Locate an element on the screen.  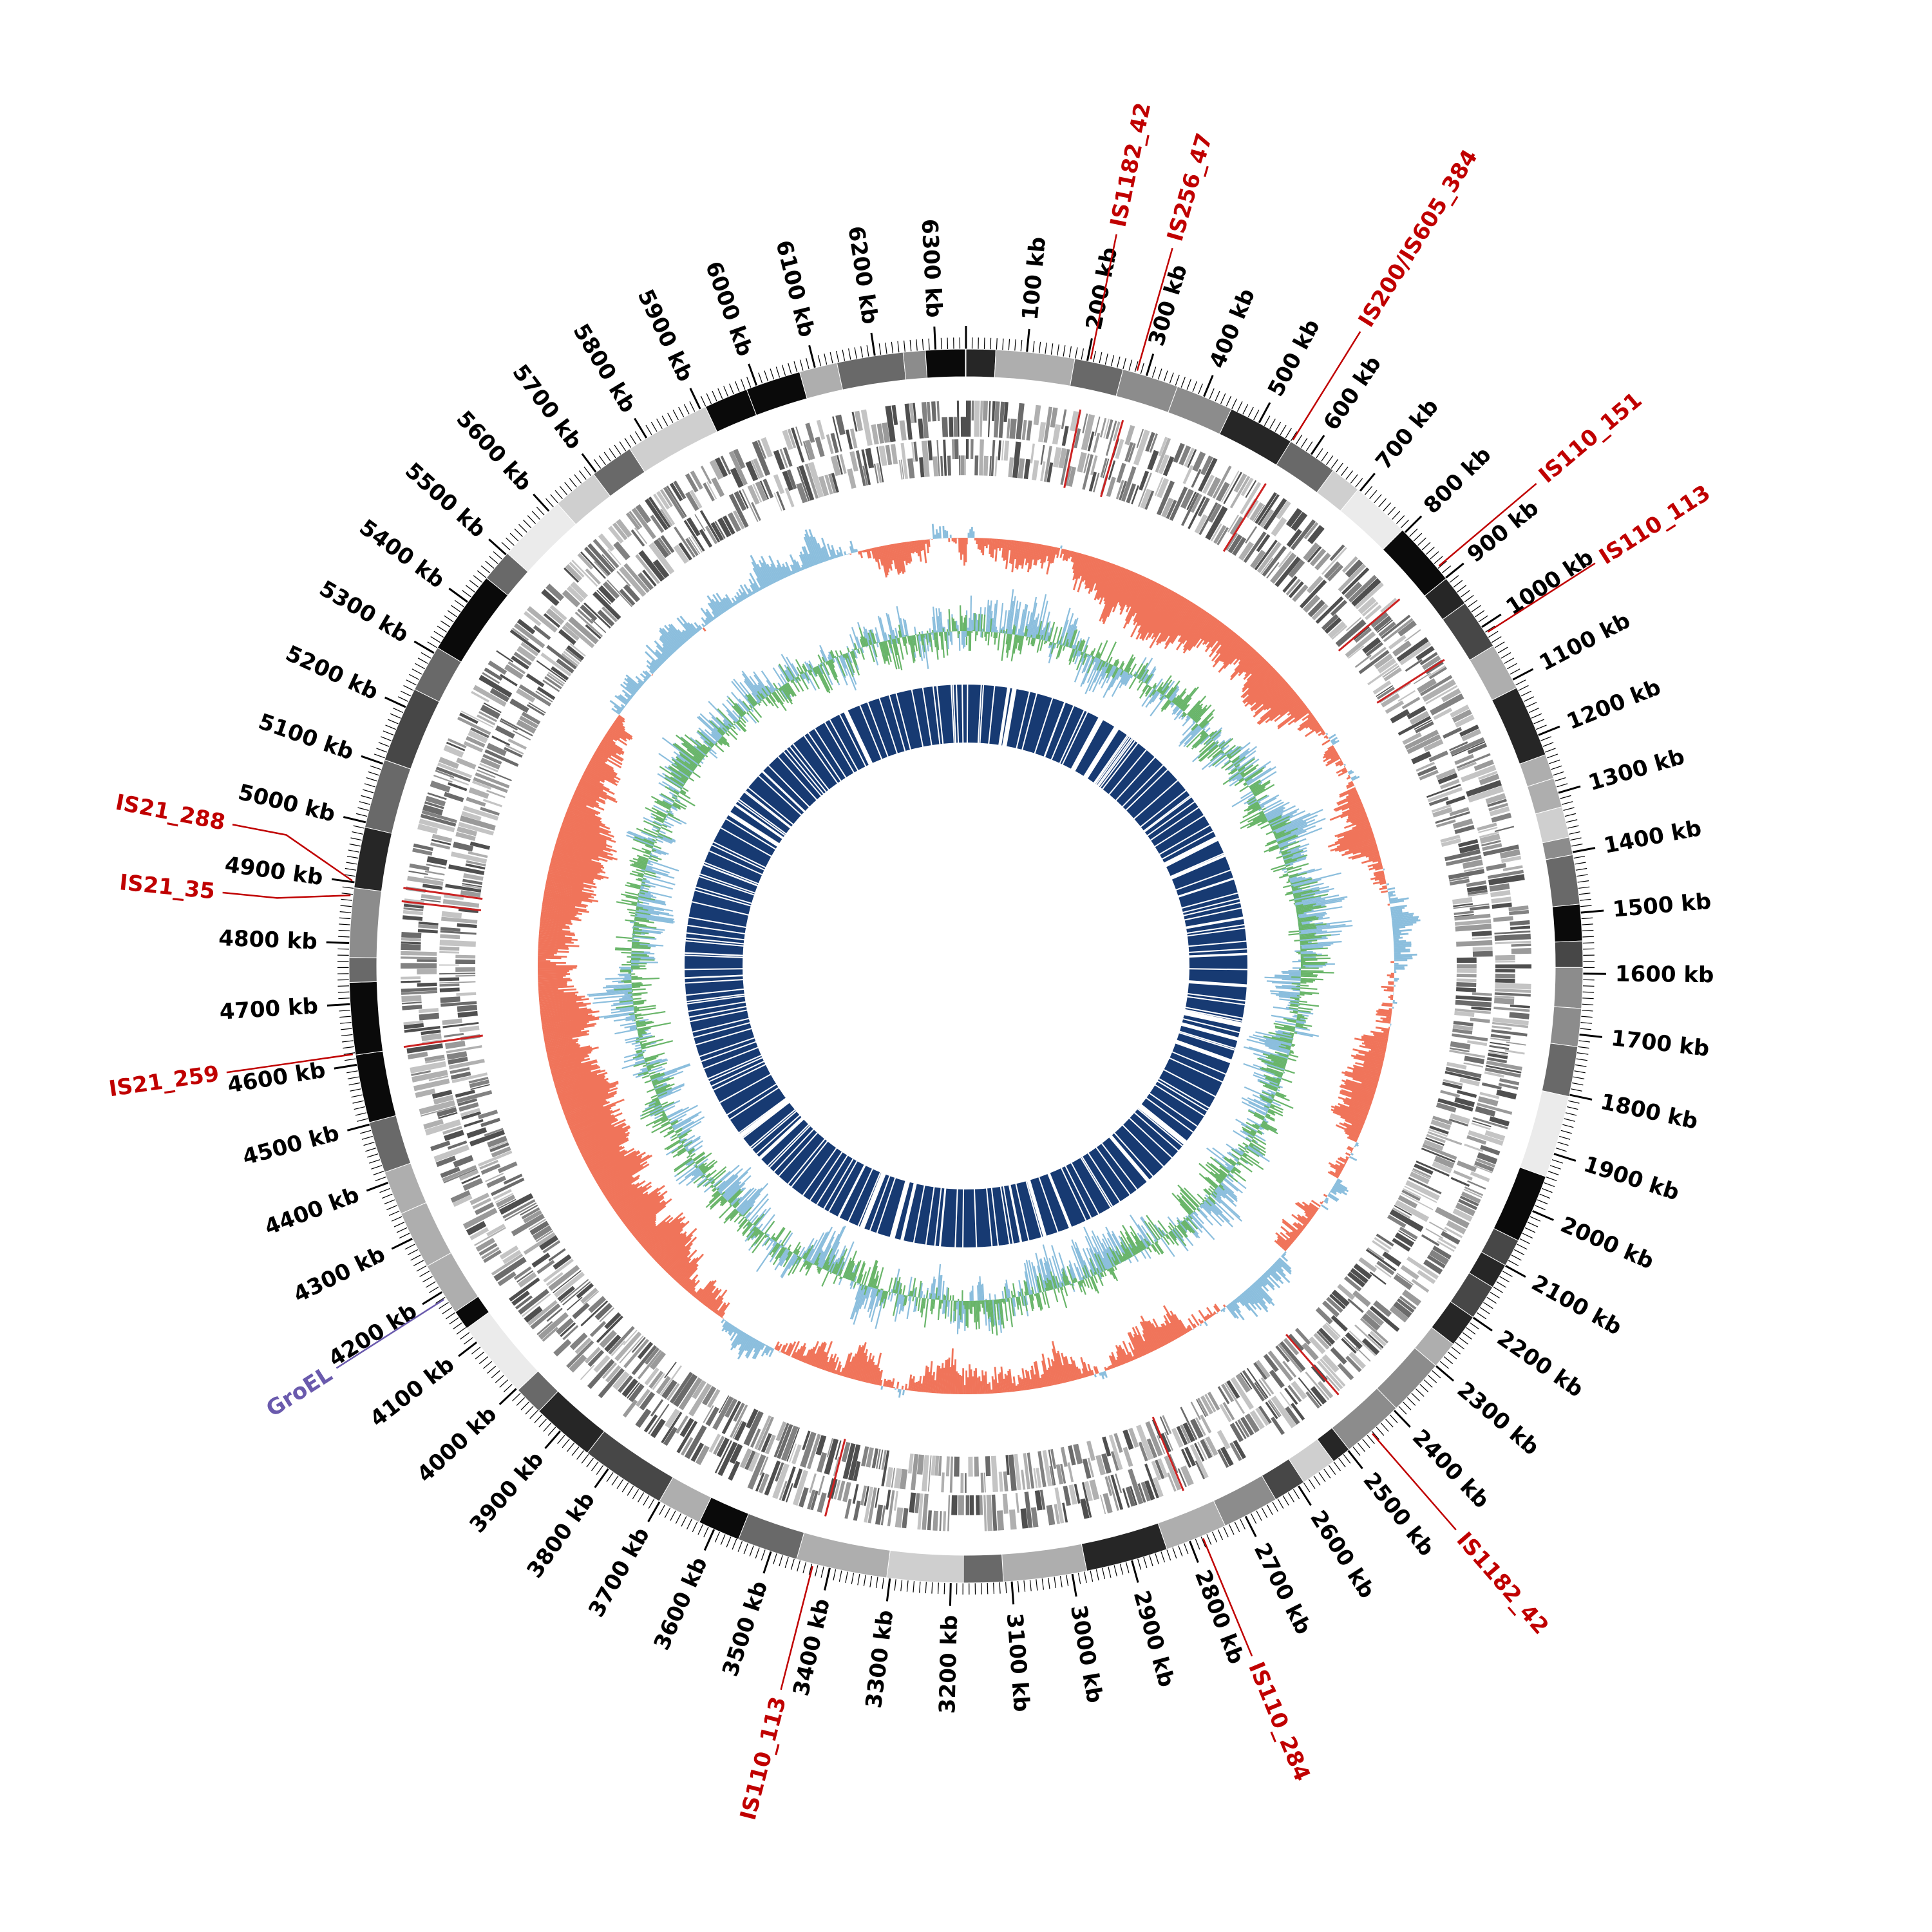
tick-label: 4700 kb is located at coordinates (269, 1009).